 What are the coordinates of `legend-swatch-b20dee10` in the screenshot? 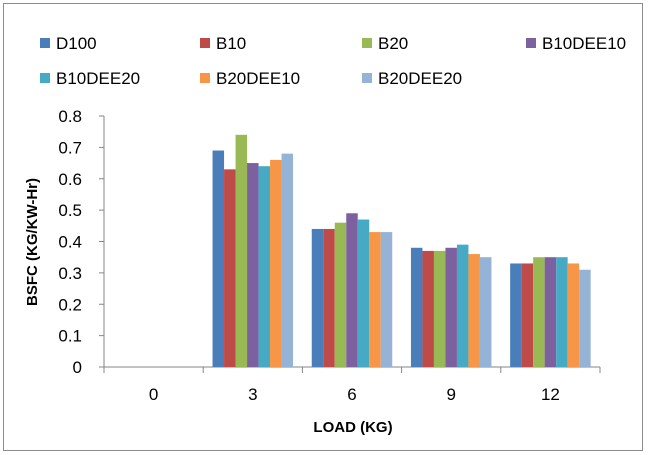 It's located at (205, 78).